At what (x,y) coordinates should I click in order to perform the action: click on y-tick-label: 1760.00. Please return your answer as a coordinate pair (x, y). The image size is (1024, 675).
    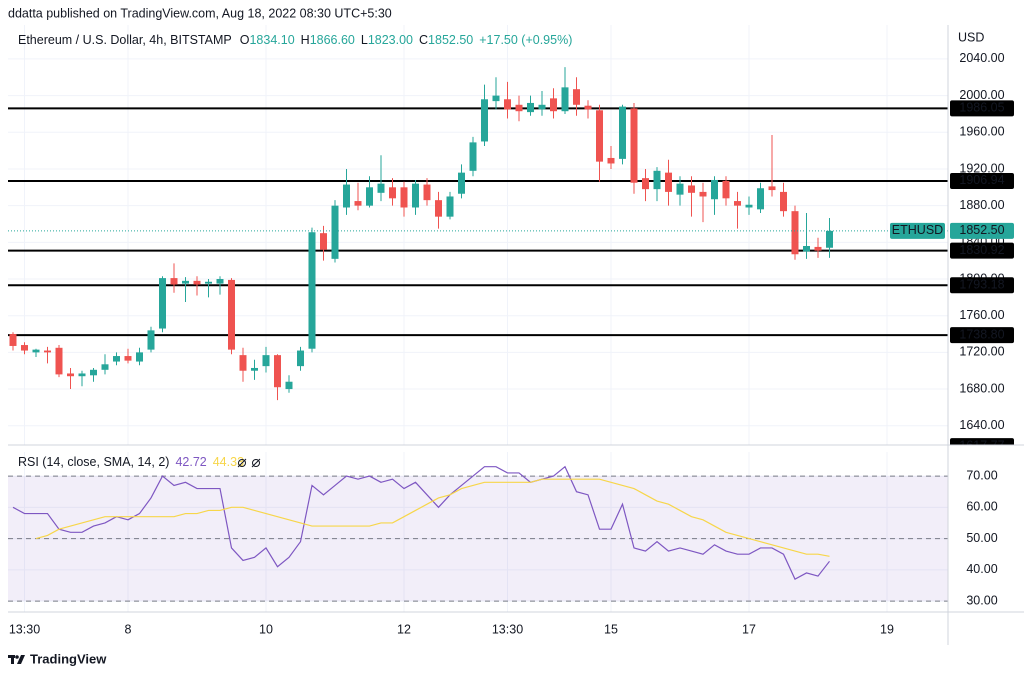
    Looking at the image, I should click on (981, 315).